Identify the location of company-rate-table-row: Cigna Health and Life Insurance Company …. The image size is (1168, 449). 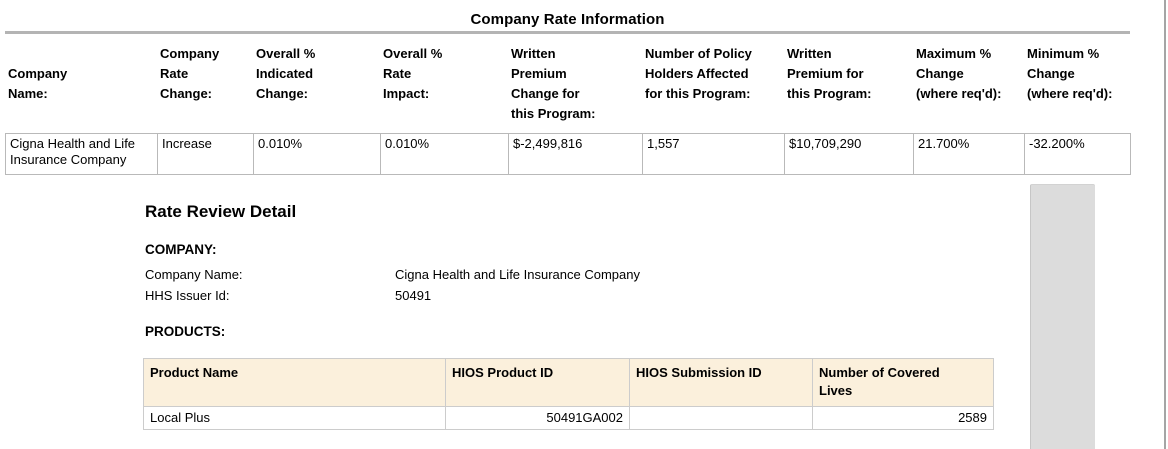
(568, 154).